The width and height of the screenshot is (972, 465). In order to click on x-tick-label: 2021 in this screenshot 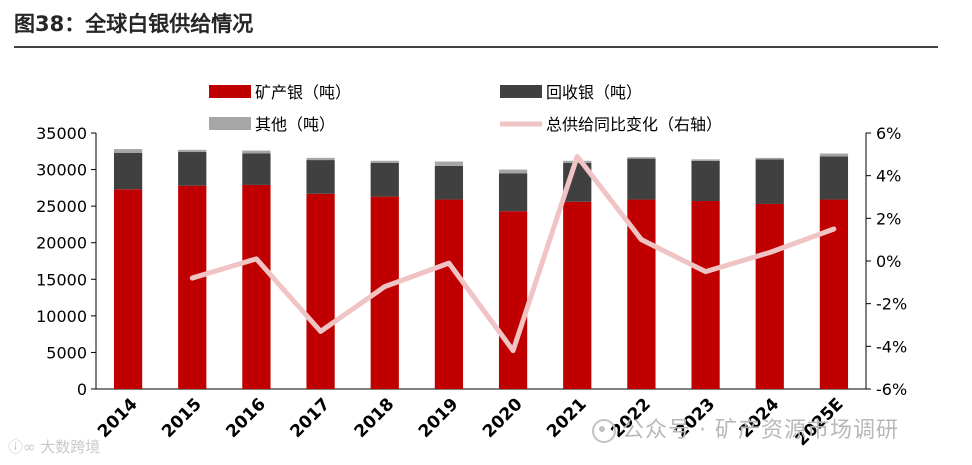, I will do `click(567, 418)`.